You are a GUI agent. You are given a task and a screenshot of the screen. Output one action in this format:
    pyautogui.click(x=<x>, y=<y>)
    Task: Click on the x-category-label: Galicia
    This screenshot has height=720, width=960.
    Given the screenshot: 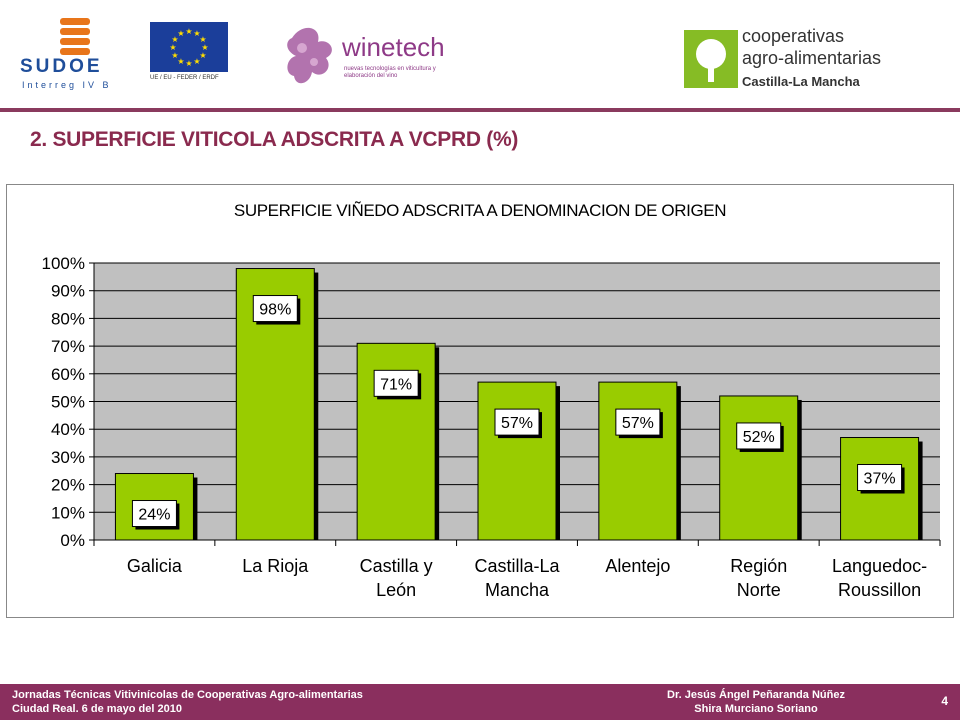 What is the action you would take?
    pyautogui.click(x=155, y=566)
    